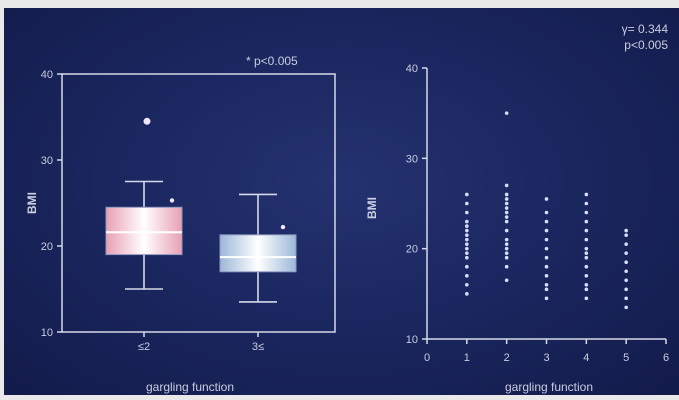  What do you see at coordinates (467, 358) in the screenshot?
I see `x-tick-label: 1` at bounding box center [467, 358].